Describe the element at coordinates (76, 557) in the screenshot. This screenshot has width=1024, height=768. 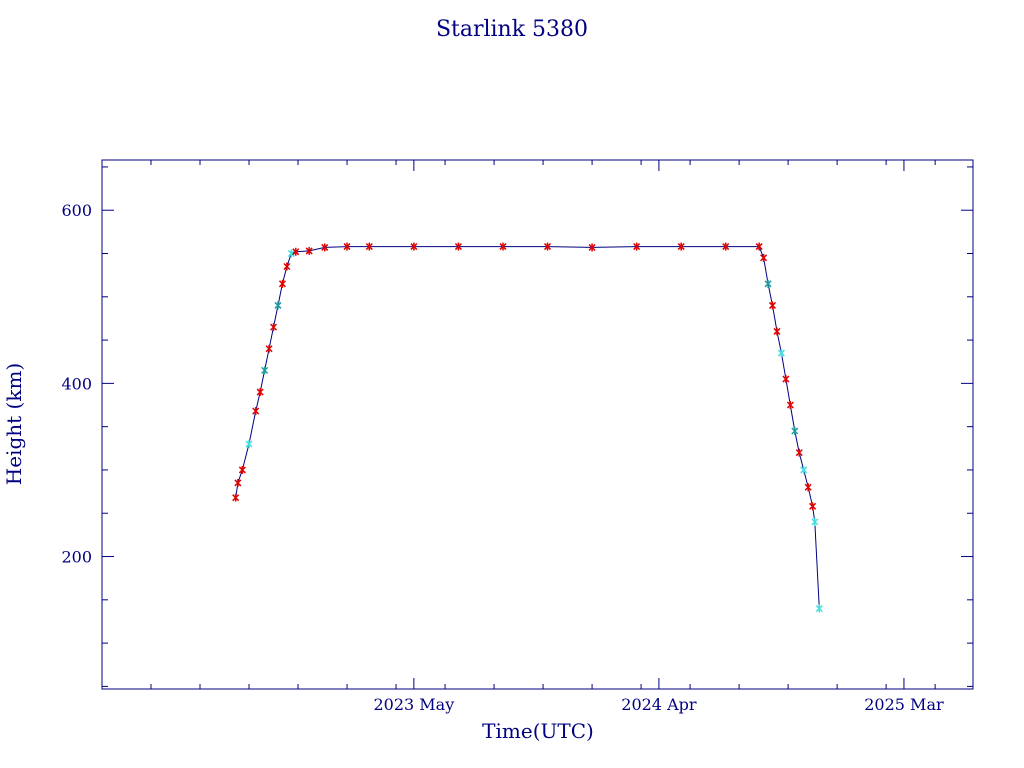
I see `y-tick-label: 200` at that location.